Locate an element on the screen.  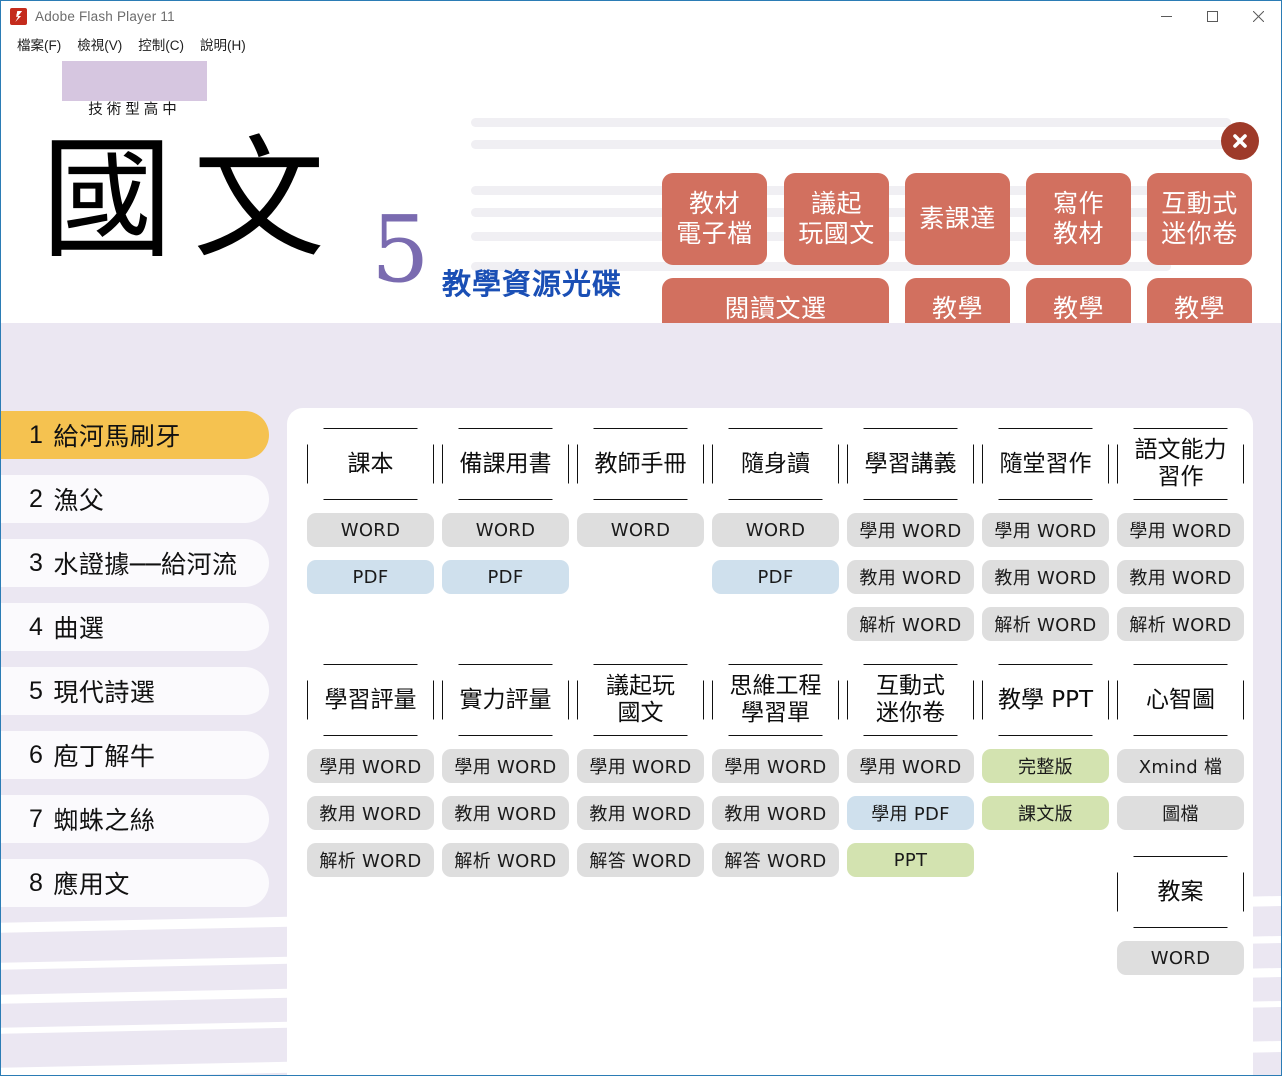
download-pill-power-assess-0: 學用 WORD is located at coordinates (505, 766).